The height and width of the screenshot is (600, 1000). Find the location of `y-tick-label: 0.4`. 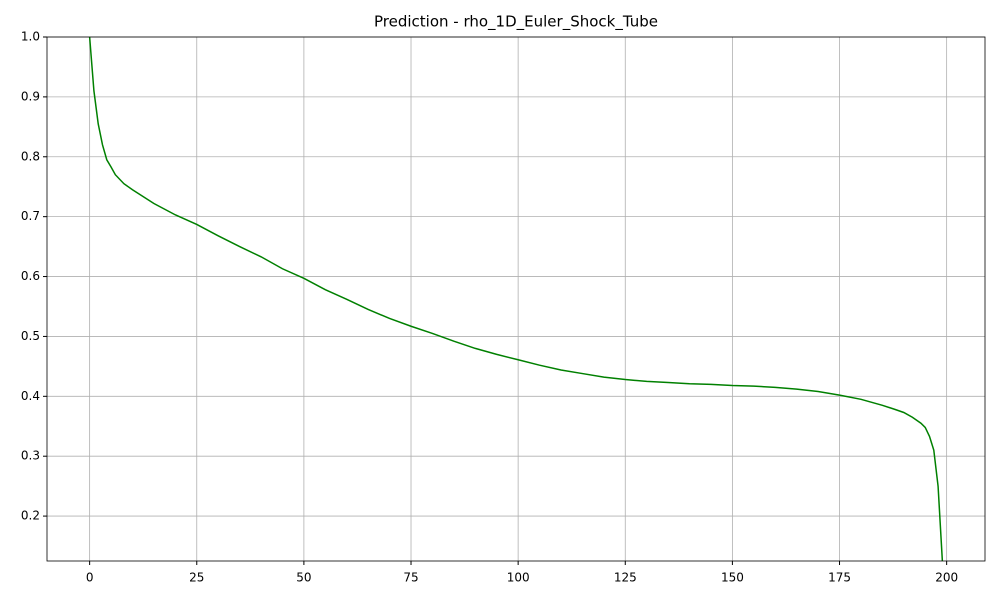

y-tick-label: 0.4 is located at coordinates (30, 396).